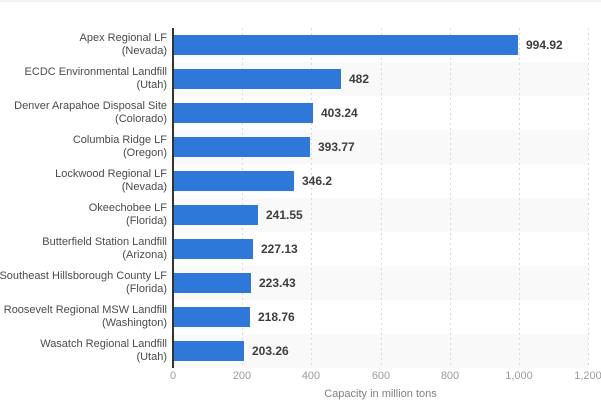 This screenshot has height=408, width=601. What do you see at coordinates (279, 249) in the screenshot?
I see `value-label: 227.13` at bounding box center [279, 249].